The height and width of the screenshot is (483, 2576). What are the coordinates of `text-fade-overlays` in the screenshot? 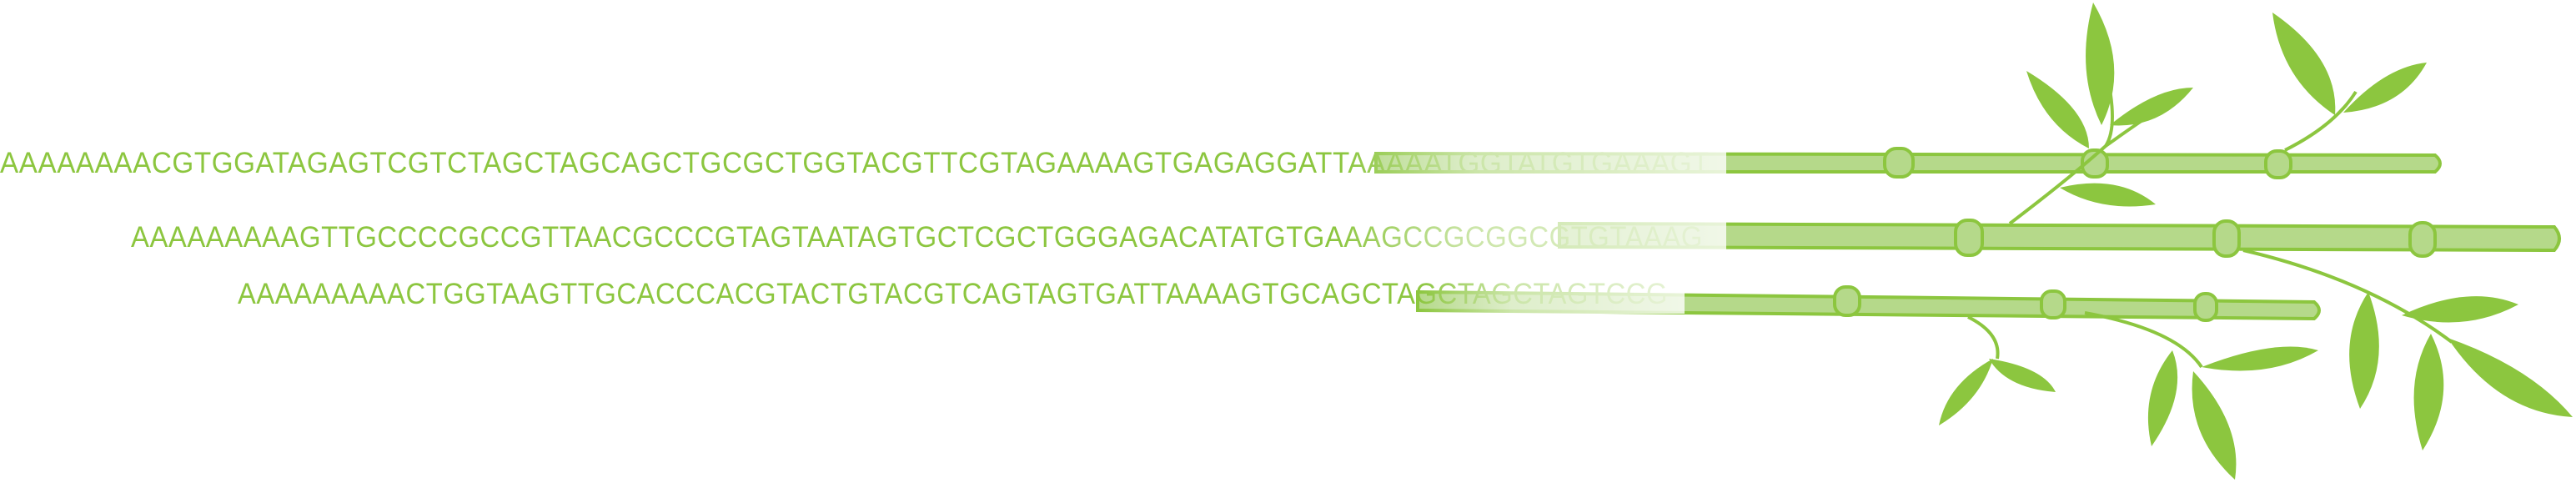 It's located at (1530, 228).